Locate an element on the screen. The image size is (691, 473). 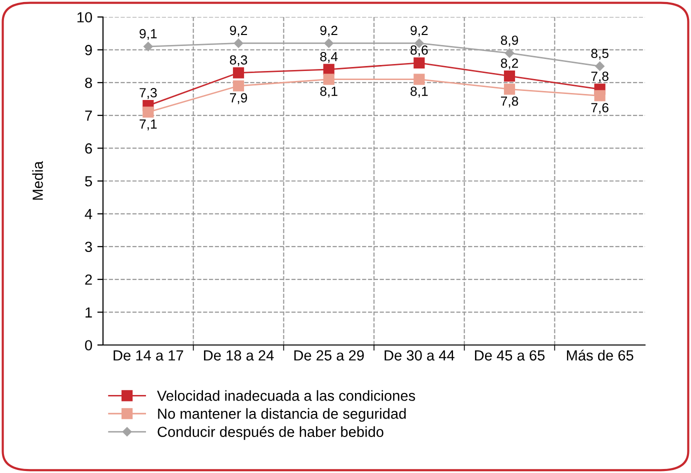
y-tick-label: 2 is located at coordinates (88, 279).